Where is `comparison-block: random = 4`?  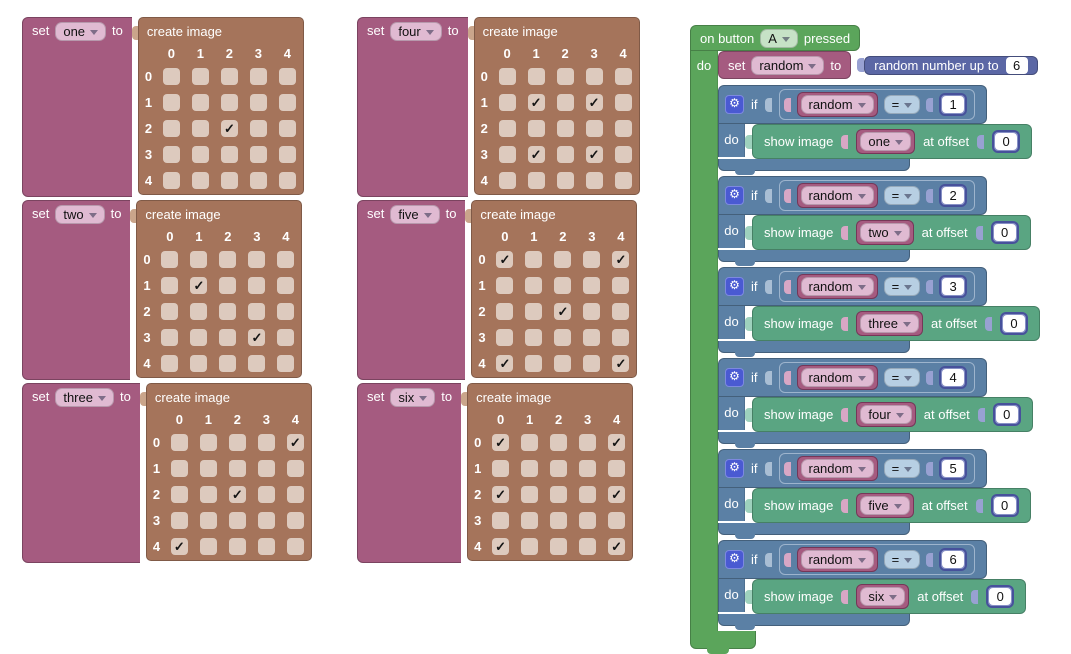 comparison-block: random = 4 is located at coordinates (877, 377).